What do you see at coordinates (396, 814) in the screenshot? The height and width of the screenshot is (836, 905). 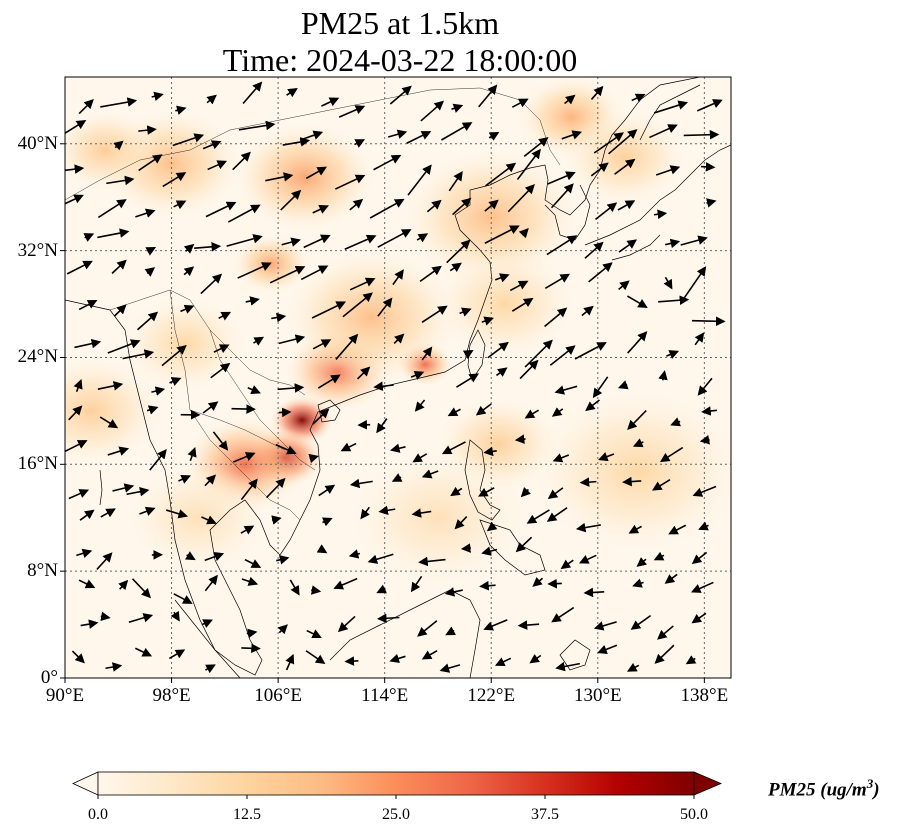 I see `colorbar-tick-label: 25.0` at bounding box center [396, 814].